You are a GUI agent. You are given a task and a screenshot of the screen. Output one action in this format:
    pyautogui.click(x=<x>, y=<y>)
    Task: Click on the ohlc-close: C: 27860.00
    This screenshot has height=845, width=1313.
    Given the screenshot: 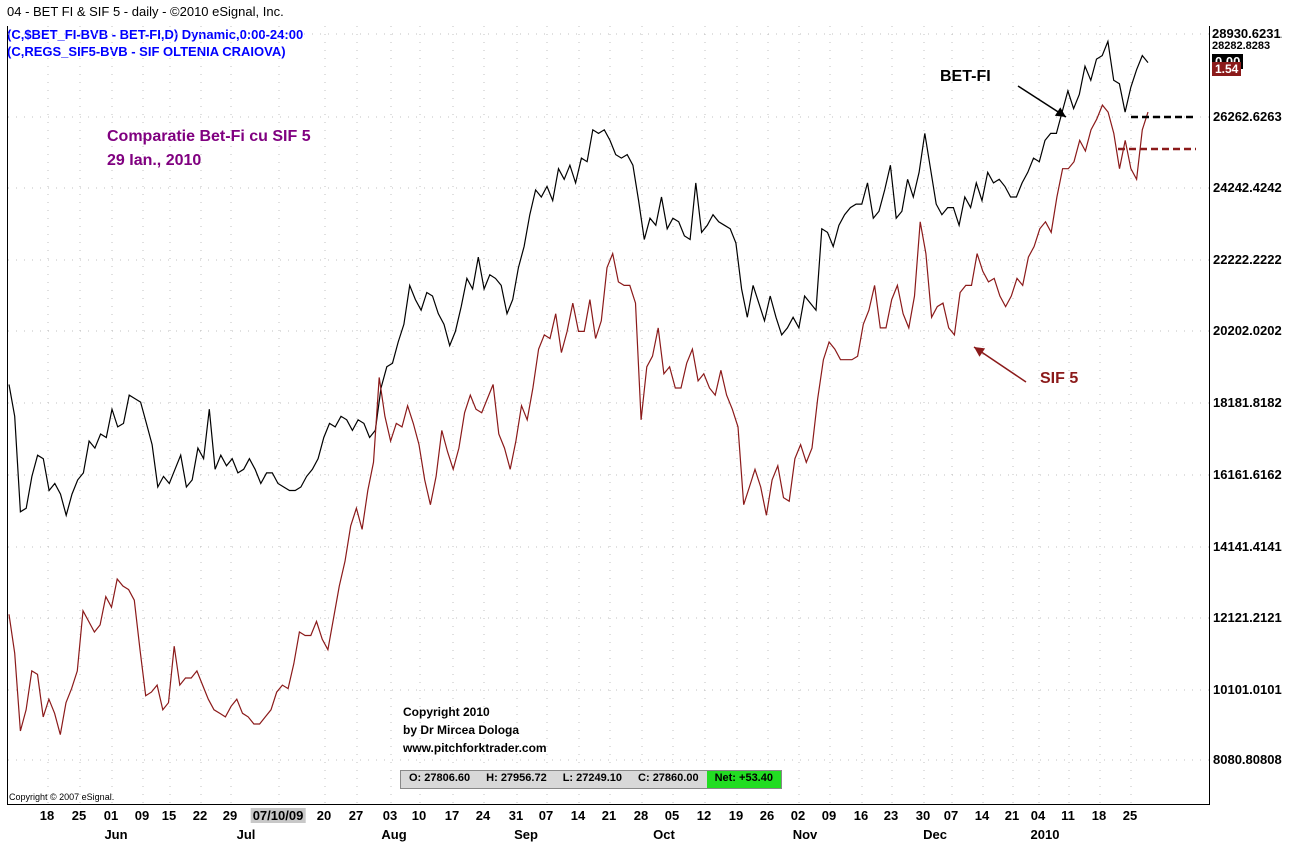 What is the action you would take?
    pyautogui.click(x=668, y=778)
    